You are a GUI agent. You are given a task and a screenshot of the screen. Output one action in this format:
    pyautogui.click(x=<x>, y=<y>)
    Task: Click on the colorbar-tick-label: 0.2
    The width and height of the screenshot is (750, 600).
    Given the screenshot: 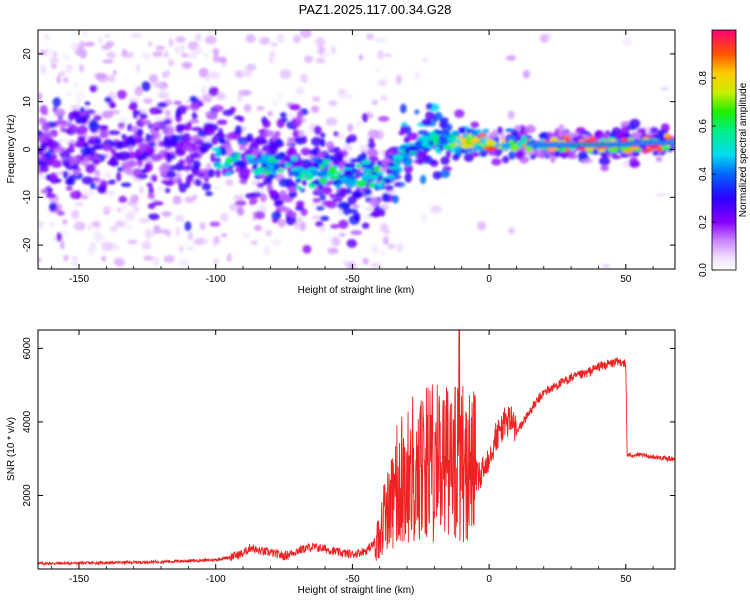 What is the action you would take?
    pyautogui.click(x=703, y=222)
    